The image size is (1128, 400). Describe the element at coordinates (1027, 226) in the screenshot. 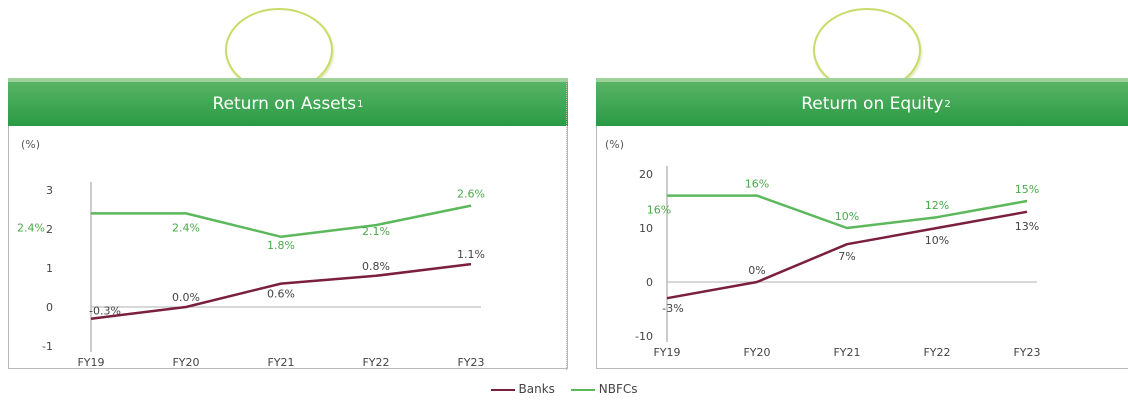

I see `chart1-label-banks-4: 13%` at that location.